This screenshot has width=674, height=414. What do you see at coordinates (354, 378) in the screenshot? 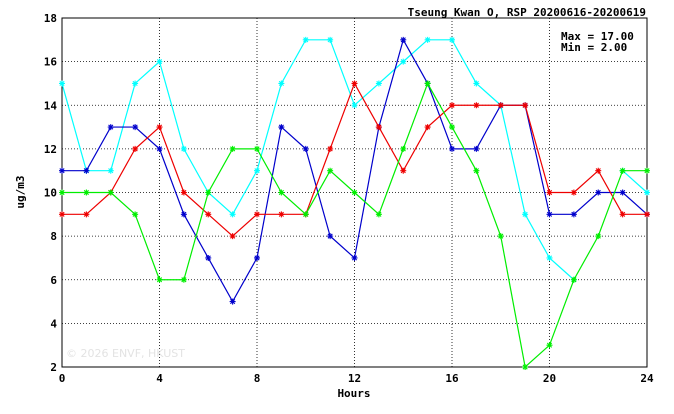
I see `x-tick-label: 12` at bounding box center [354, 378].